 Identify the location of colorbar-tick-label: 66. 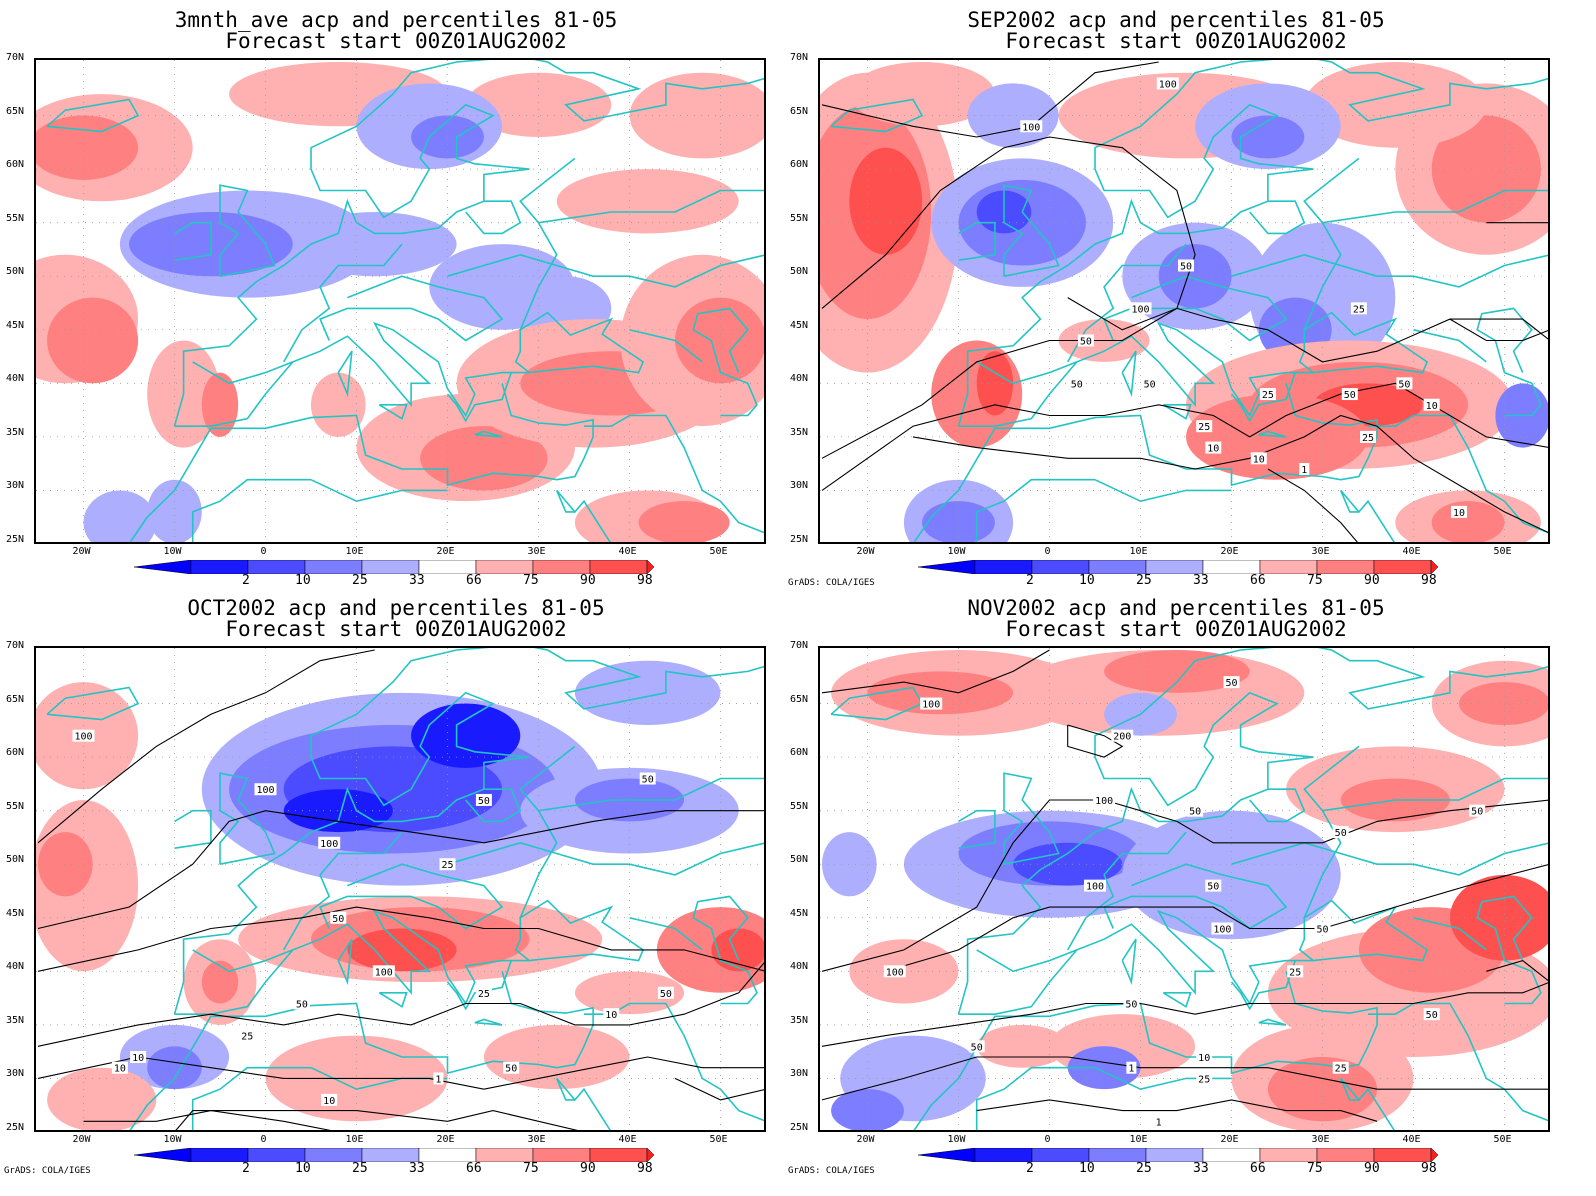
(1258, 580).